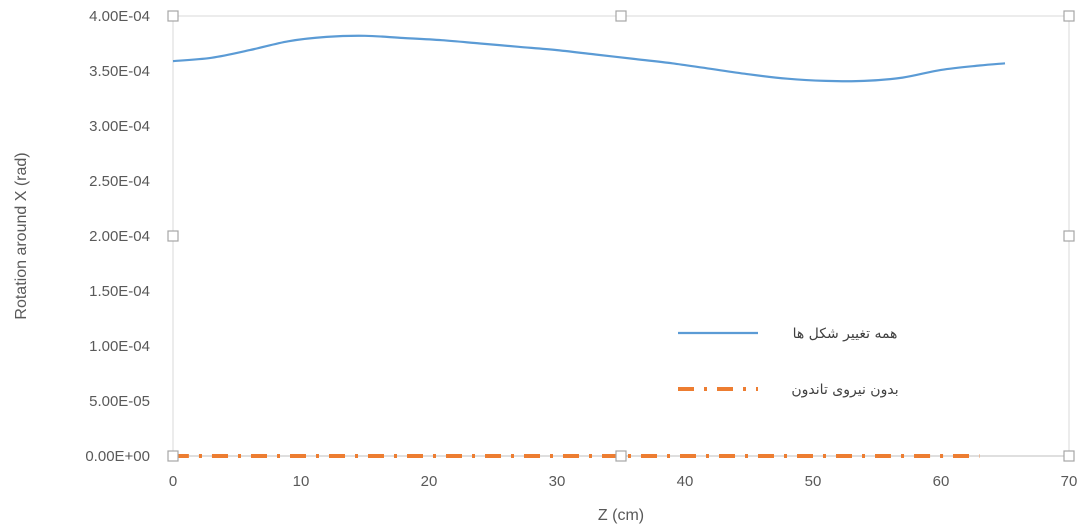 This screenshot has width=1088, height=527. What do you see at coordinates (941, 481) in the screenshot?
I see `x-tick-label: 60` at bounding box center [941, 481].